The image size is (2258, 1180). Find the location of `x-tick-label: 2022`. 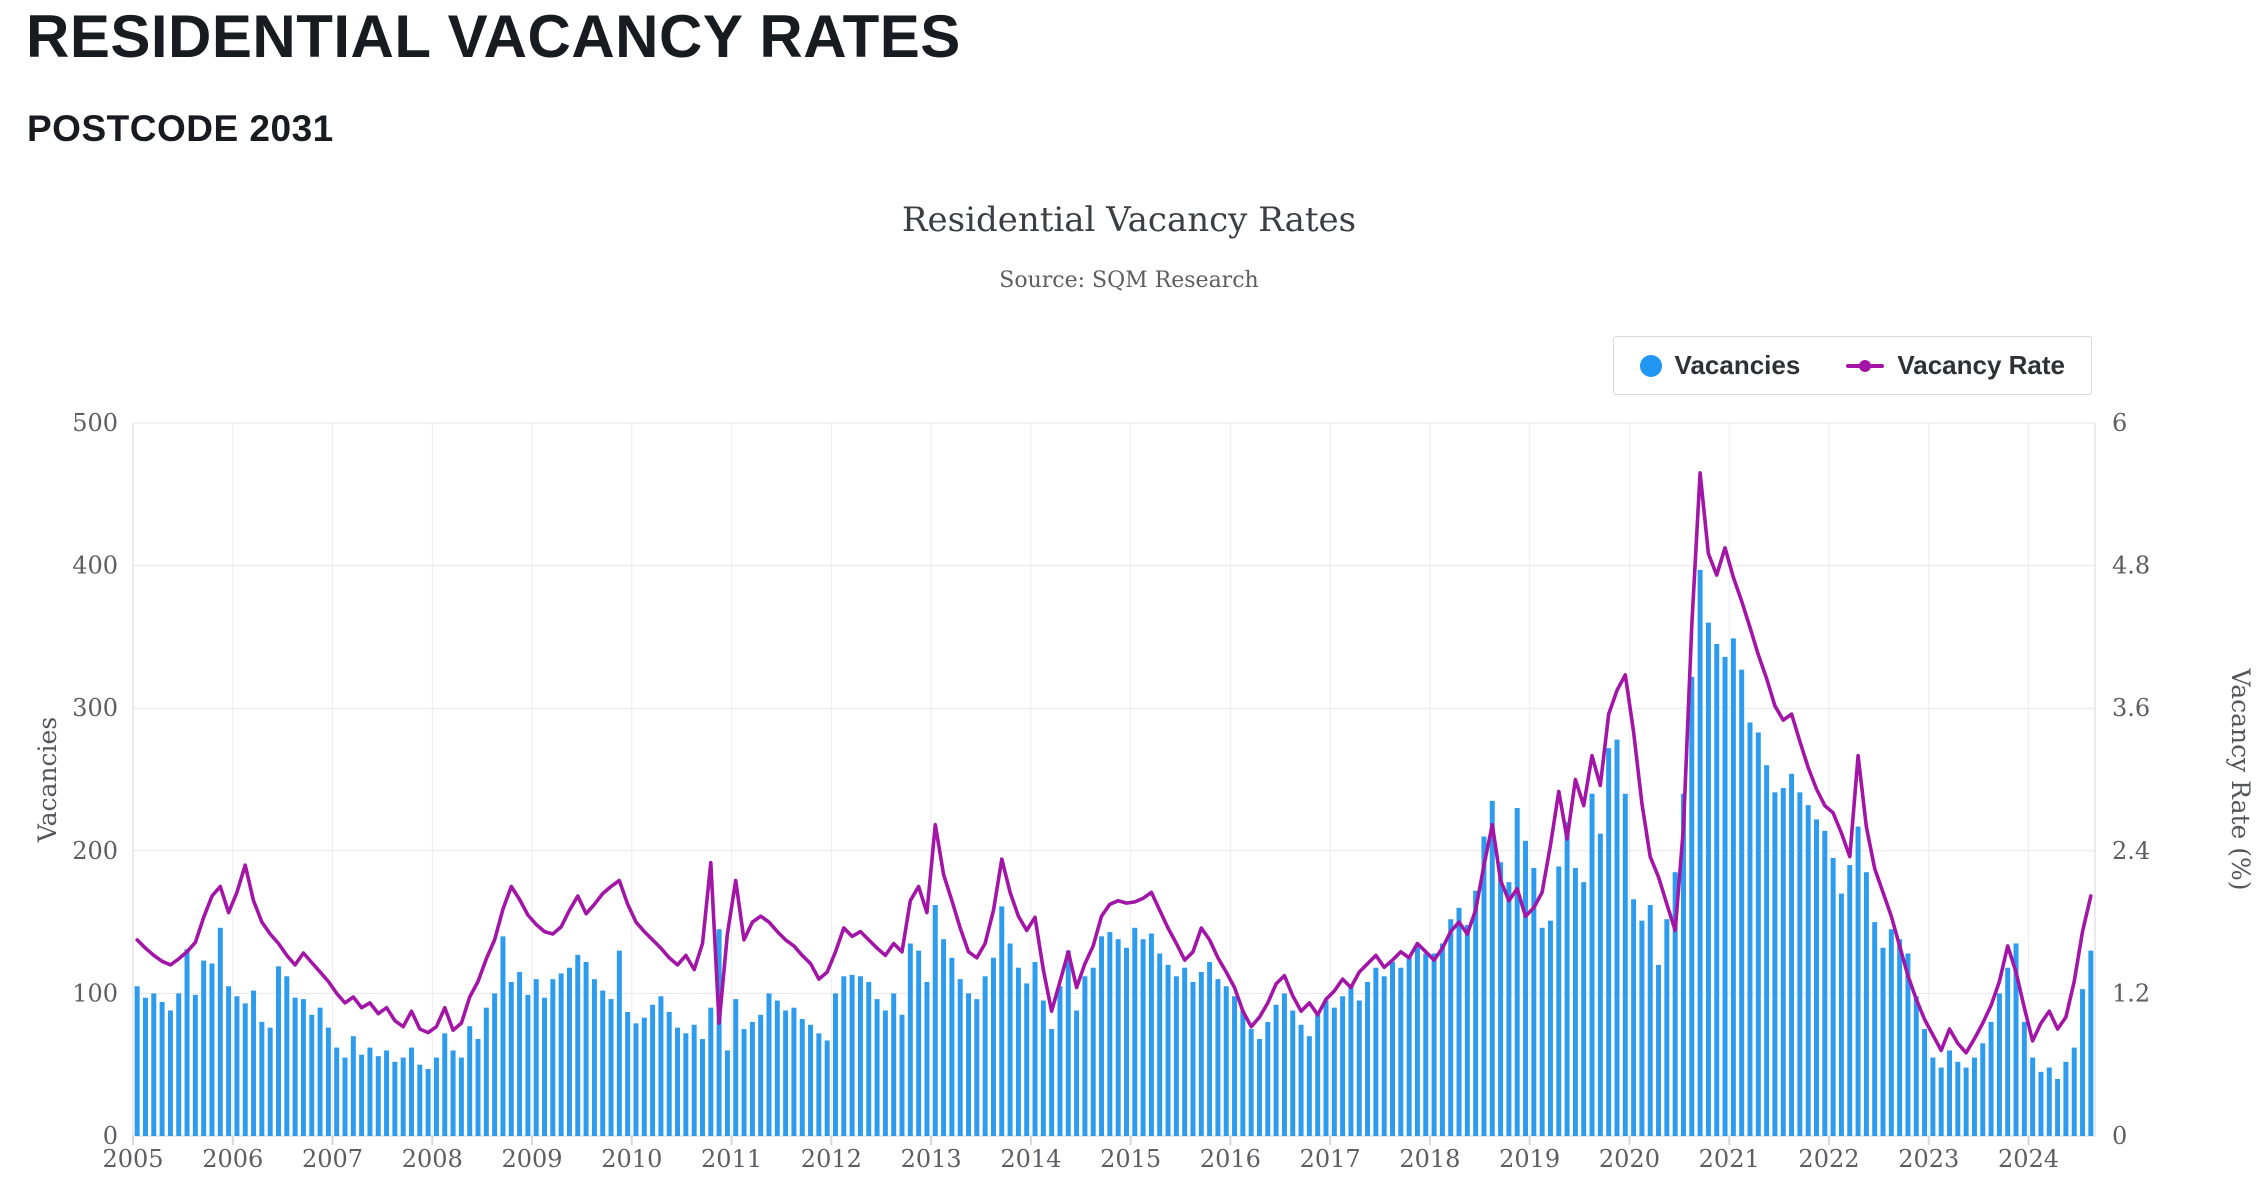

x-tick-label: 2022 is located at coordinates (1828, 1159).